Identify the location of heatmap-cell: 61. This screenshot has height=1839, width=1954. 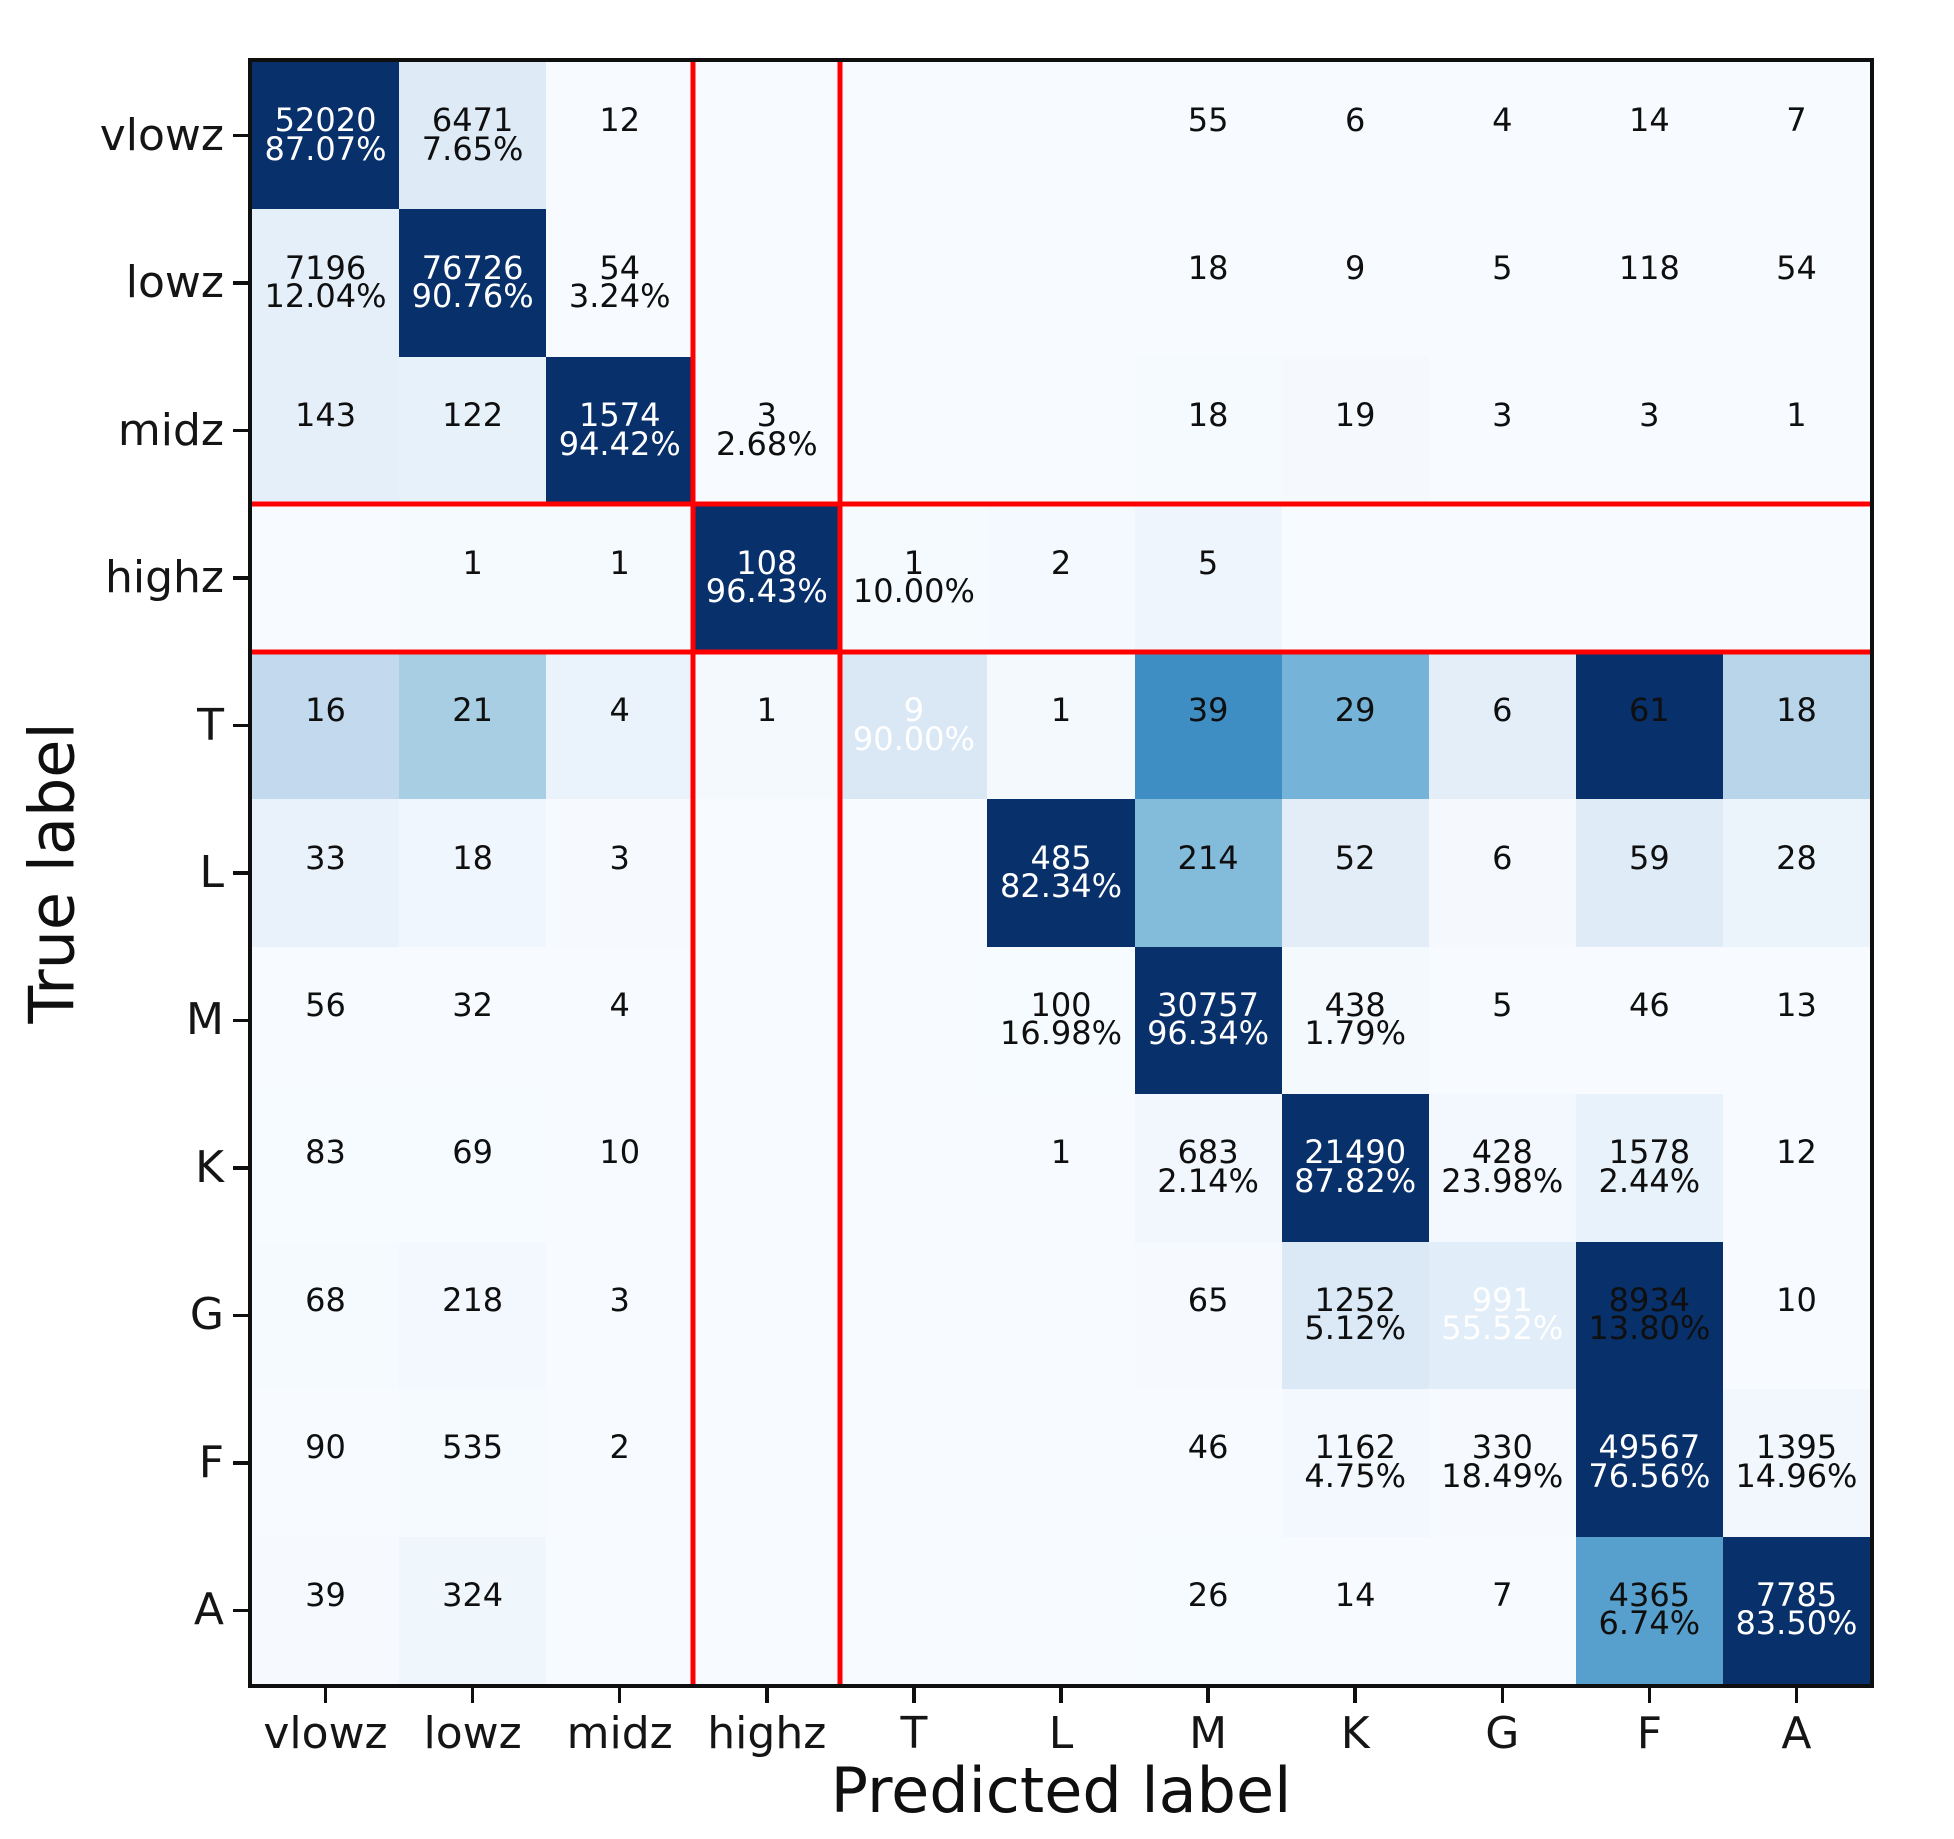
(1649, 725).